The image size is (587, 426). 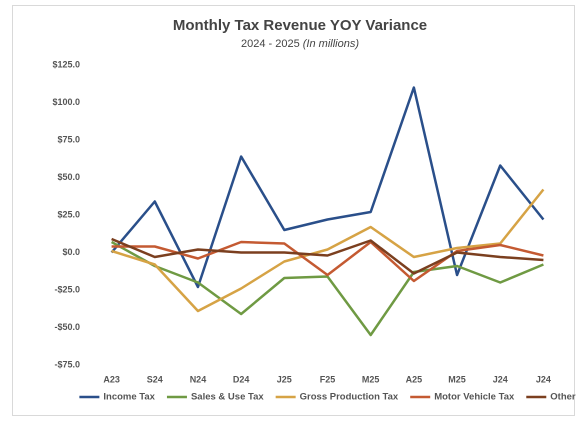 I want to click on legend-label: Income Tax, so click(x=129, y=397).